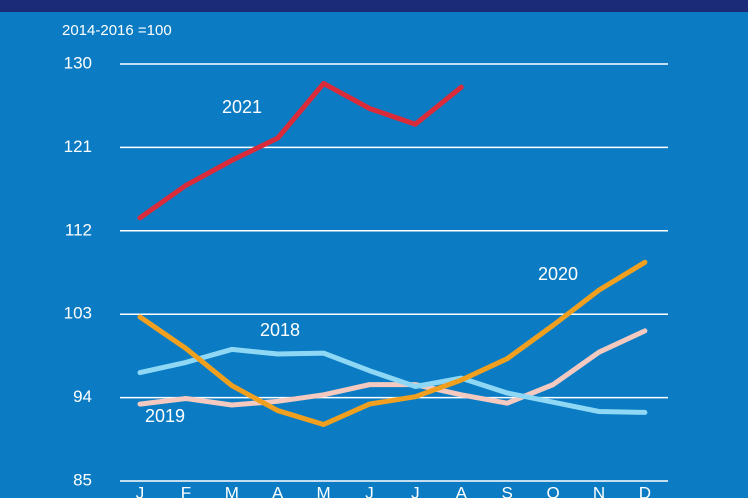 This screenshot has width=748, height=498. Describe the element at coordinates (552, 490) in the screenshot. I see `x-tick-label: O` at that location.